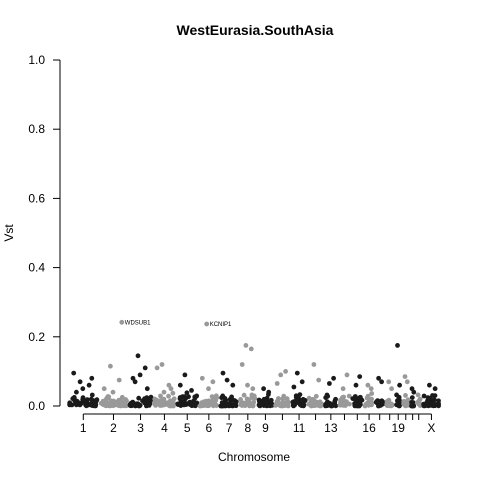 The width and height of the screenshot is (480, 480). Describe the element at coordinates (399, 428) in the screenshot. I see `x-tick-label: 19` at that location.